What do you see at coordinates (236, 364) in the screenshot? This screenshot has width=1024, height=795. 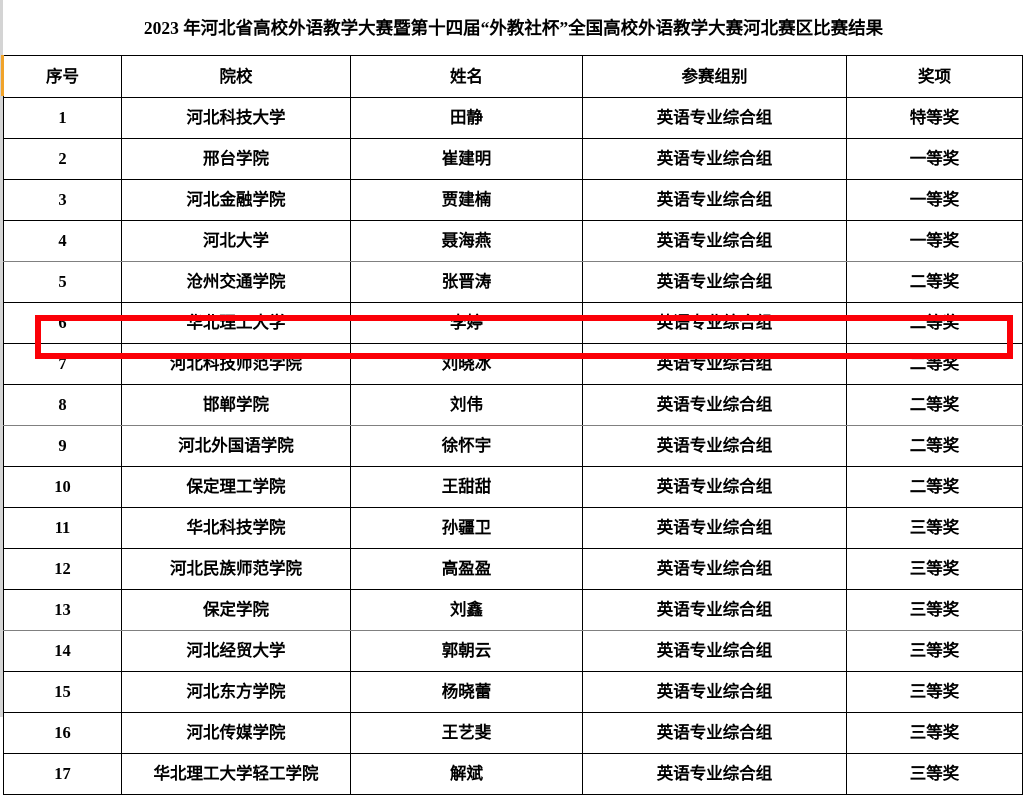 I see `cell-school: 河北科技师范学院` at bounding box center [236, 364].